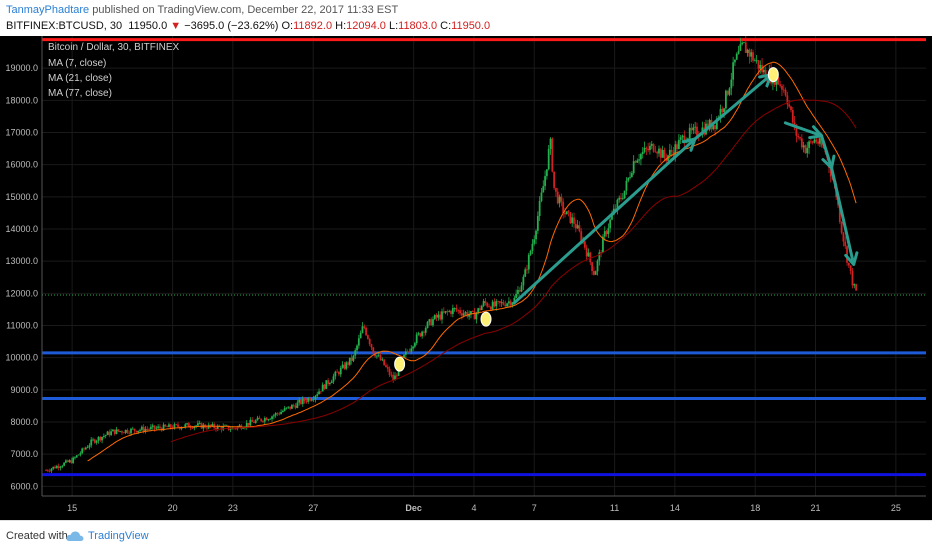 The width and height of the screenshot is (932, 551). Describe the element at coordinates (21, 358) in the screenshot. I see `price-tick-label: 10000.0` at that location.